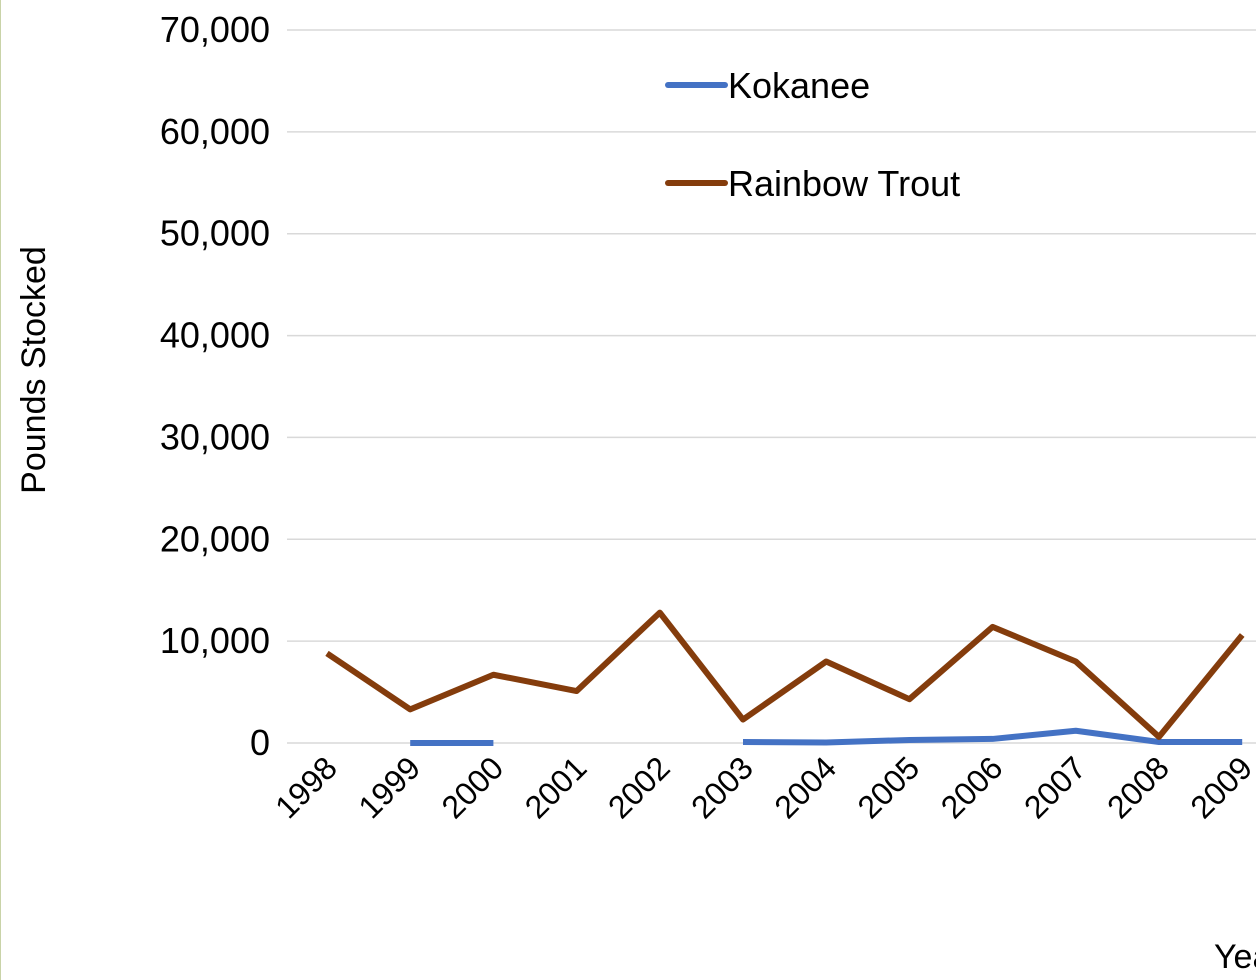  Describe the element at coordinates (556, 787) in the screenshot. I see `x-tick-label: 2001` at that location.